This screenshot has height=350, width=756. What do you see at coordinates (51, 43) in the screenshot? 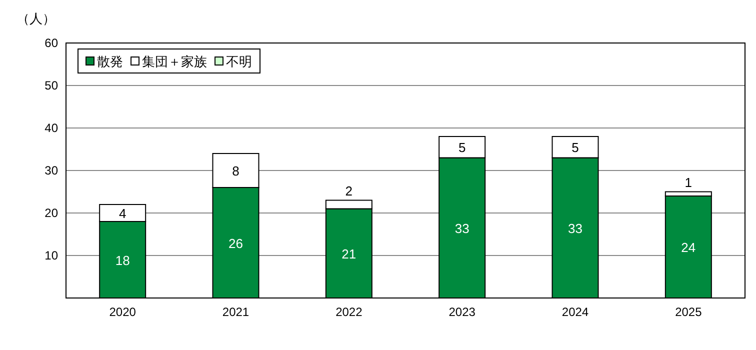
I see `y-tick-label: 60` at bounding box center [51, 43].